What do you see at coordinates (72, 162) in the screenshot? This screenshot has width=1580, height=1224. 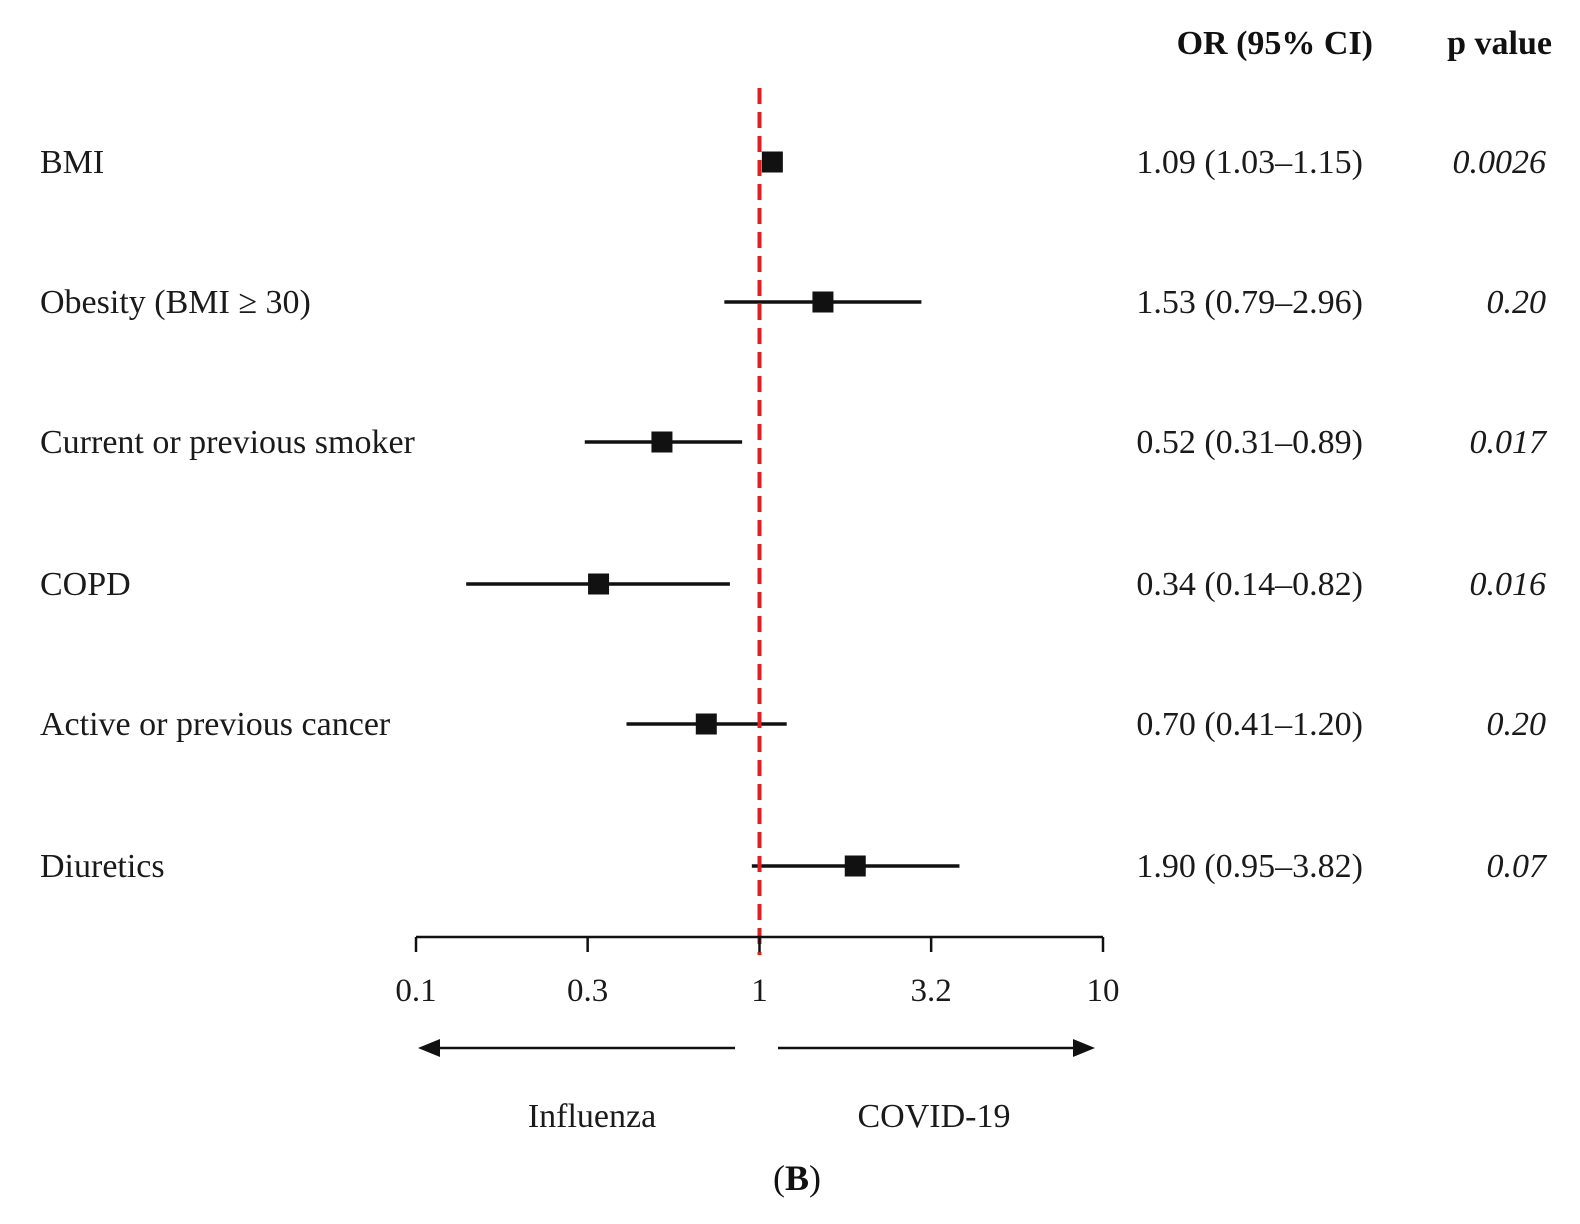 I see `row-label: BMI` at bounding box center [72, 162].